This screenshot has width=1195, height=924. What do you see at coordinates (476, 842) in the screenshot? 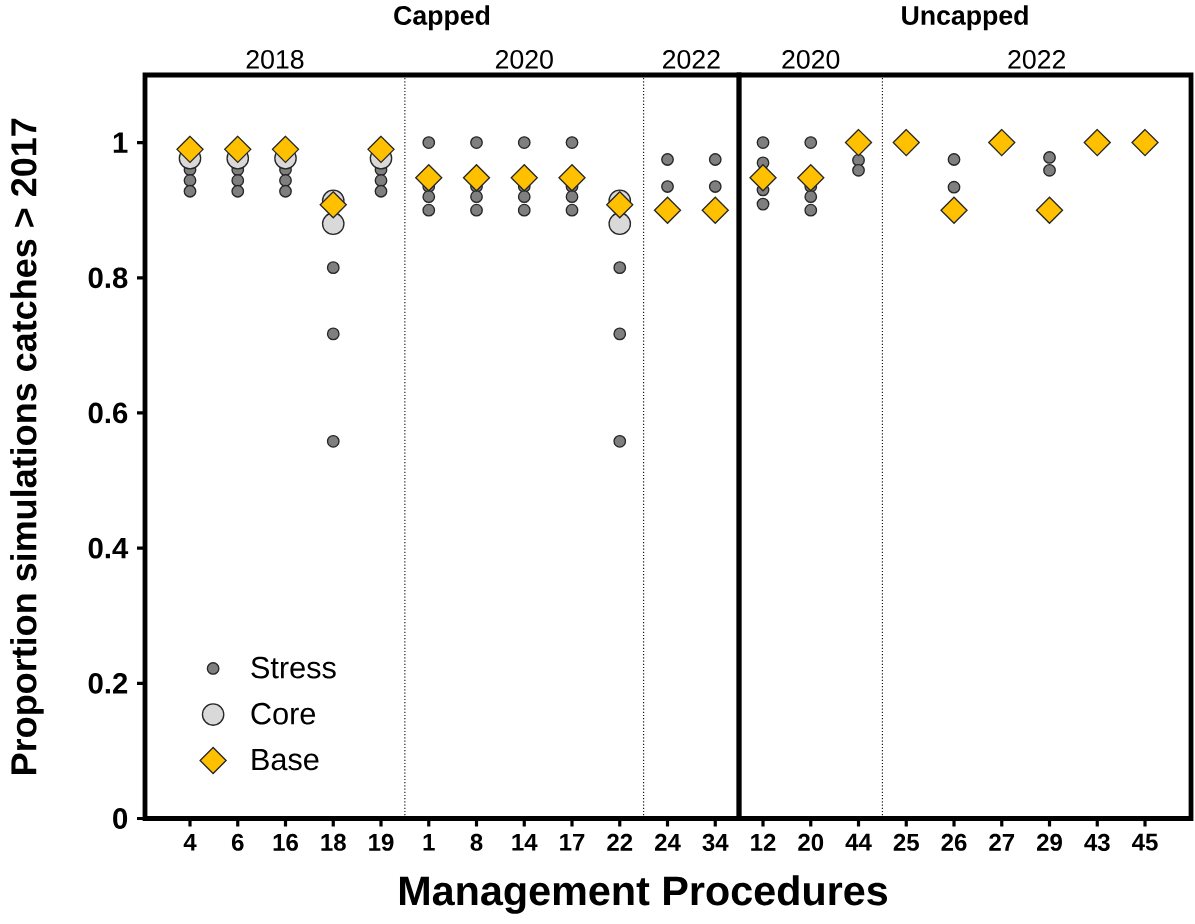
I see `x-tick-label: 8` at bounding box center [476, 842].